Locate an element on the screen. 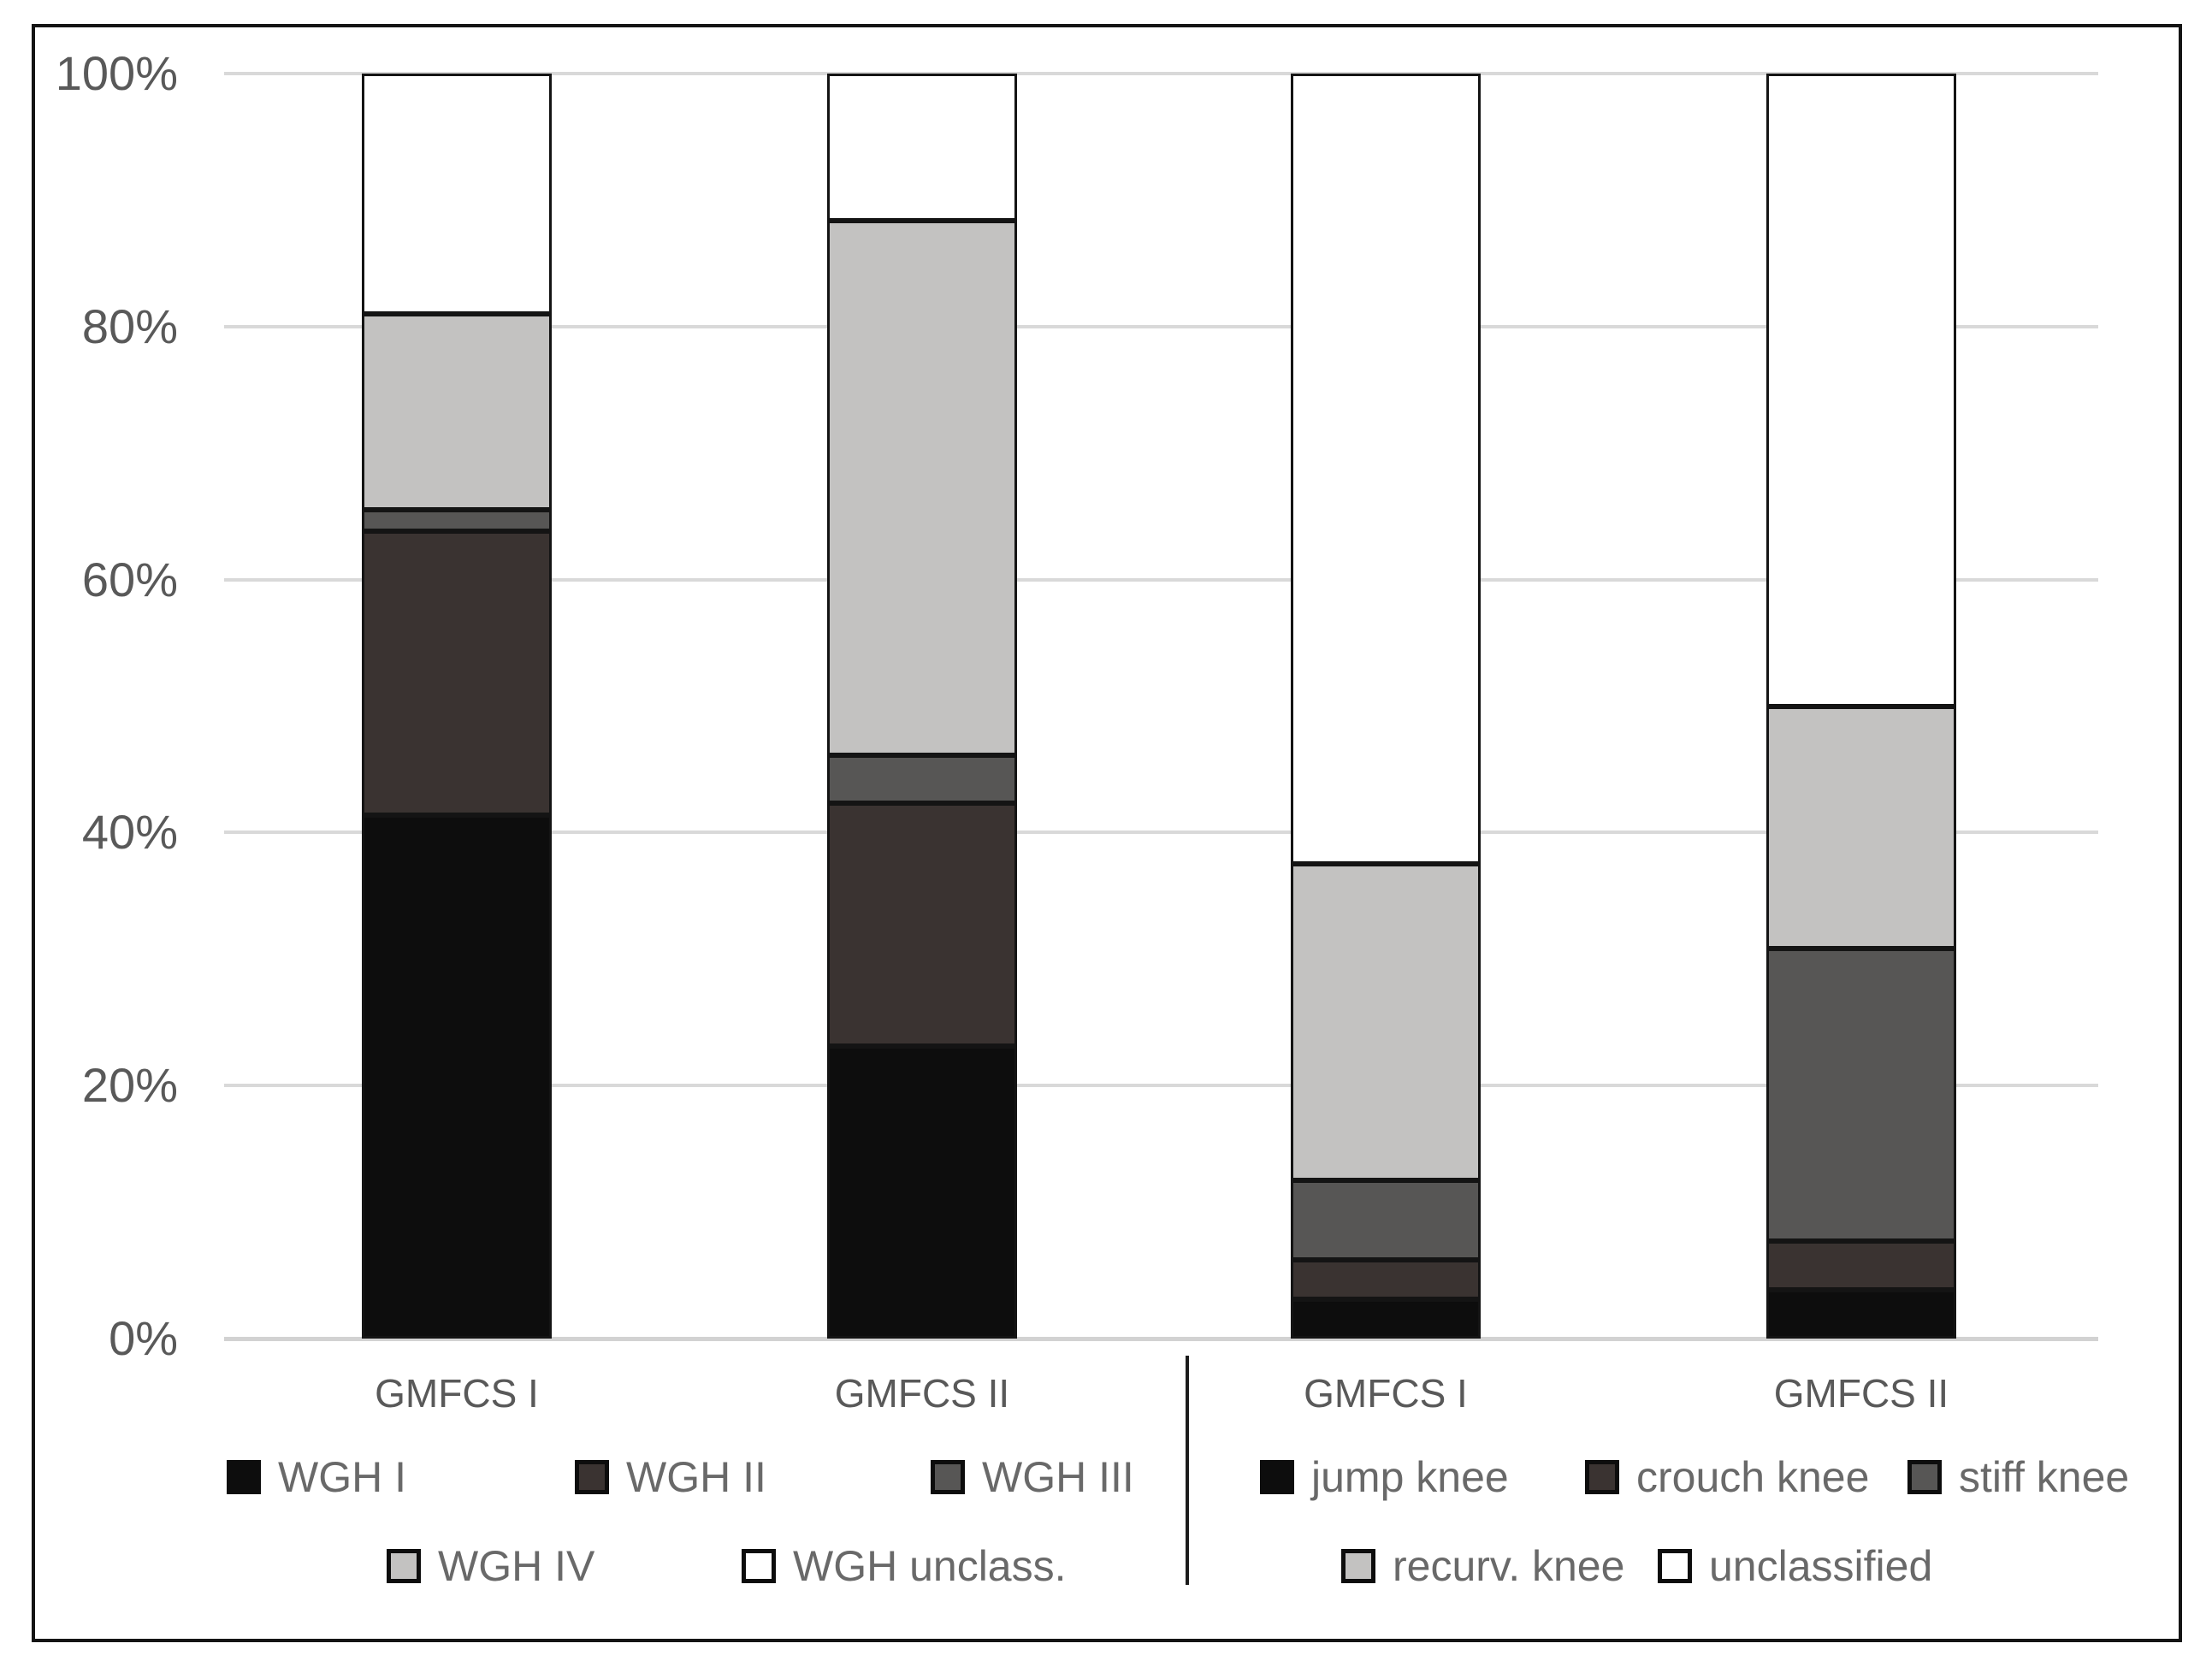 The image size is (2212, 1667). group-divider-line is located at coordinates (1187, 1470).